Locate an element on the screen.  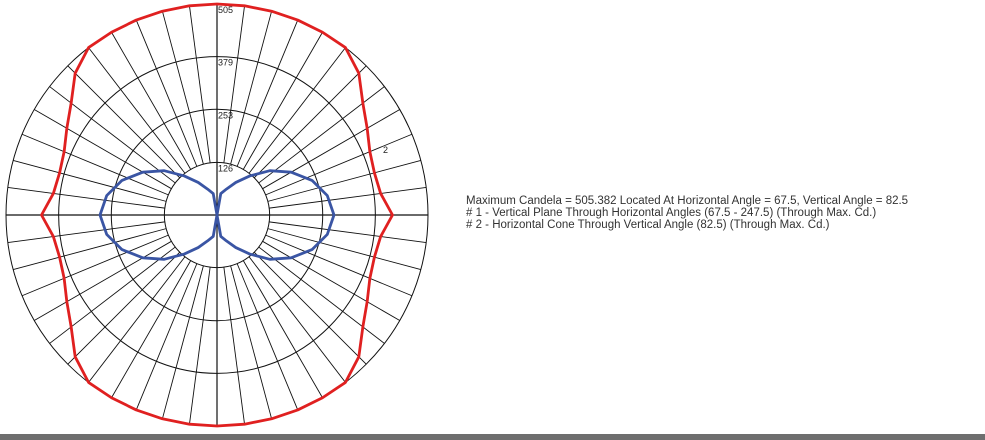
radial-tick-label: 505 is located at coordinates (225, 10).